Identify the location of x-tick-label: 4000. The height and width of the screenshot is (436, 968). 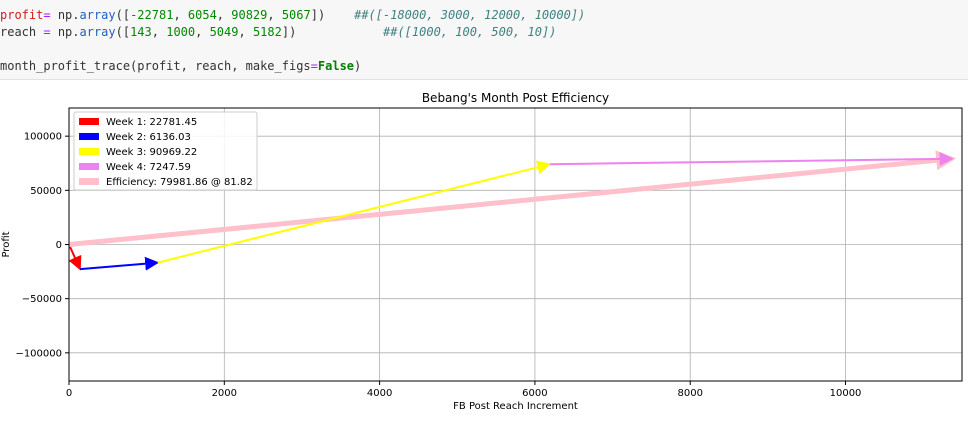
(379, 393).